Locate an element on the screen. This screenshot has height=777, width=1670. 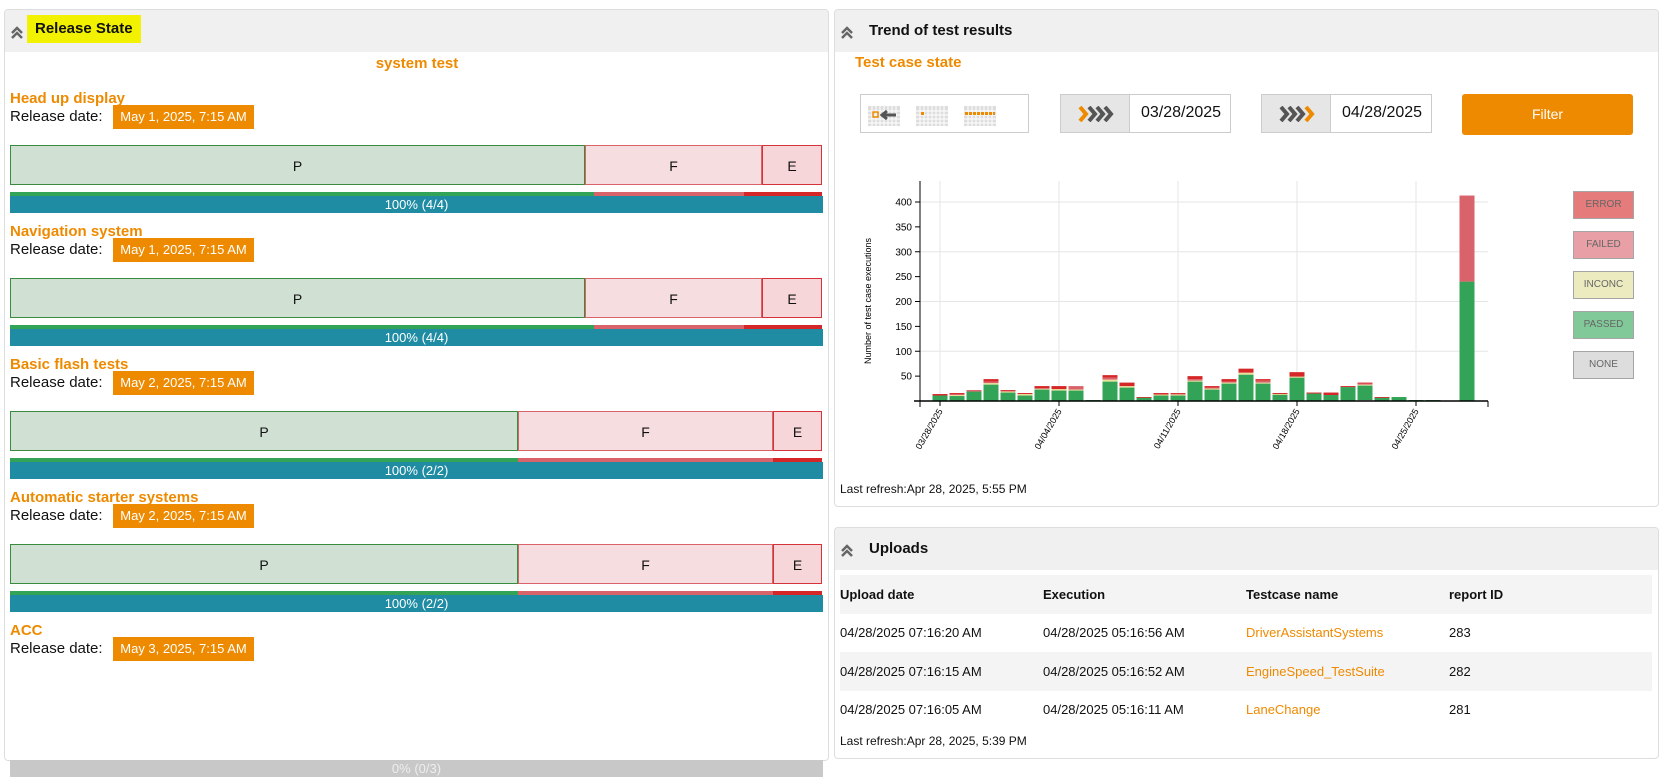
uploads-panel: Uploads is located at coordinates (1246, 643).